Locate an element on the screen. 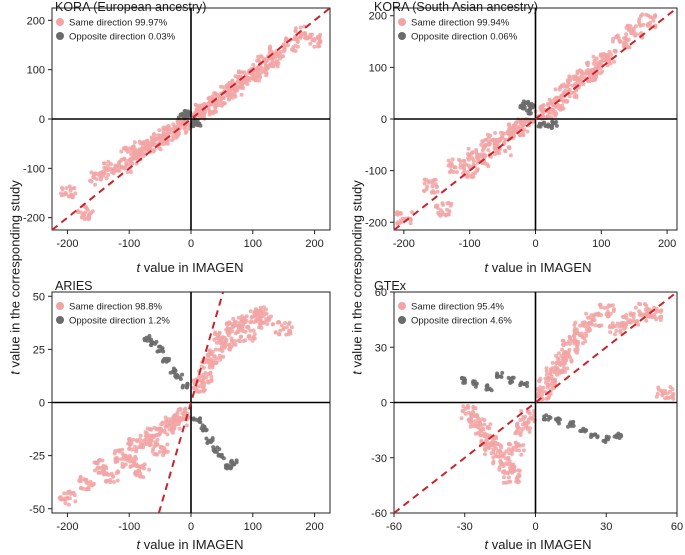 The width and height of the screenshot is (685, 555). panel-title: KORA (European ancestry) is located at coordinates (130, 7).